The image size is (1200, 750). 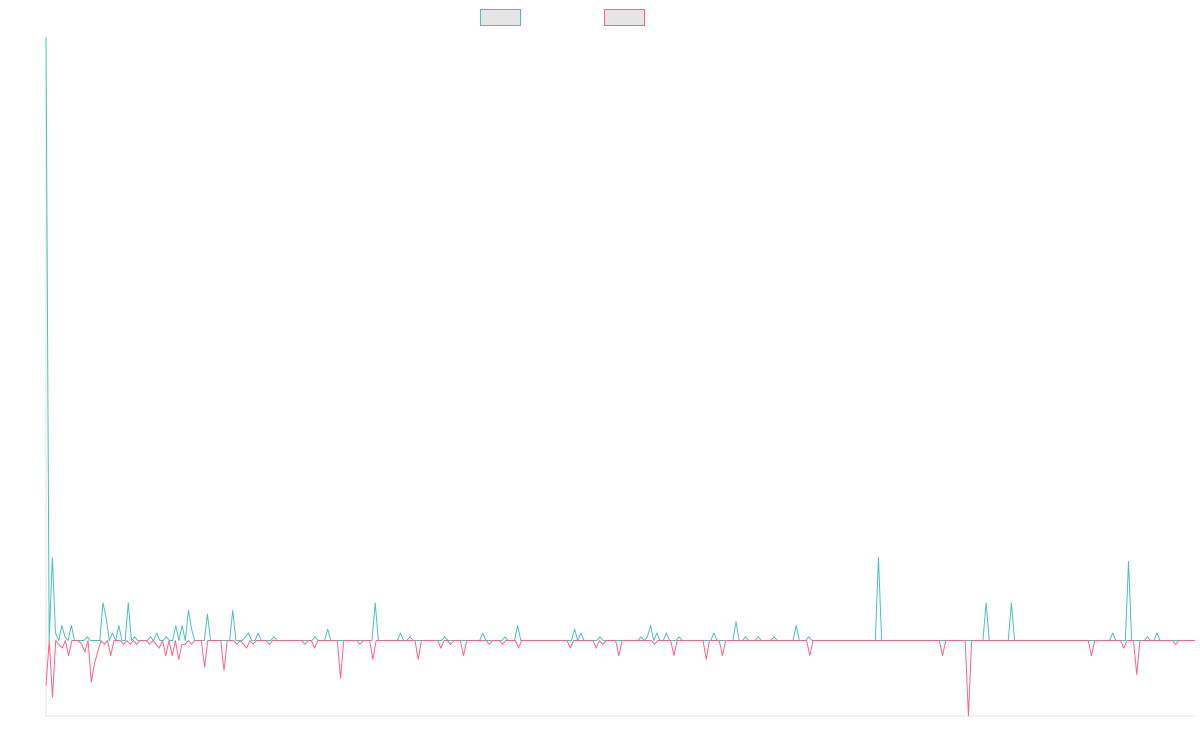 What do you see at coordinates (500, 17) in the screenshot?
I see `legend-swatch-series_a` at bounding box center [500, 17].